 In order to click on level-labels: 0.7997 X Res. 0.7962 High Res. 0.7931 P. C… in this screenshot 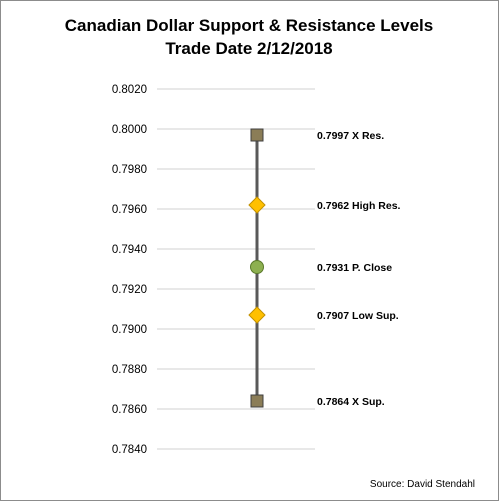, I will do `click(359, 269)`.